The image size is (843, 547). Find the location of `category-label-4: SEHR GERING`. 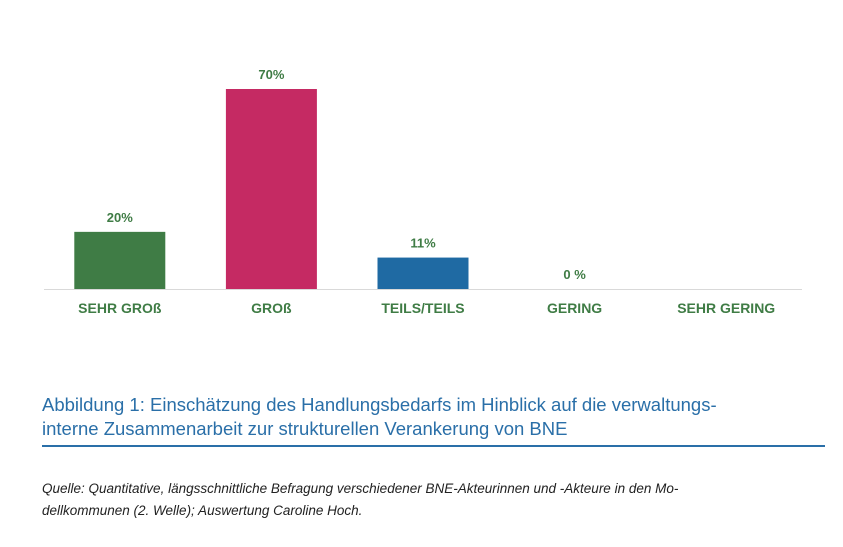

category-label-4: SEHR GERING is located at coordinates (726, 308).